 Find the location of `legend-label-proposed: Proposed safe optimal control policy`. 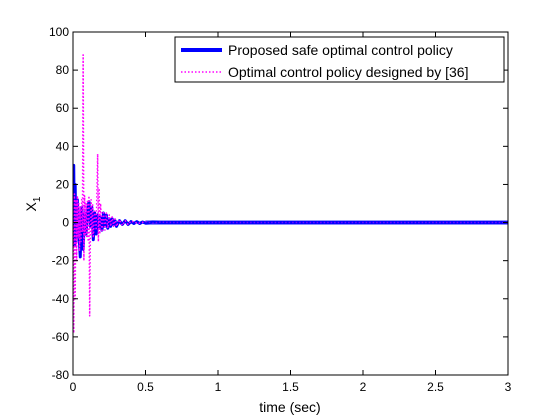

legend-label-proposed: Proposed safe optimal control policy is located at coordinates (340, 50).